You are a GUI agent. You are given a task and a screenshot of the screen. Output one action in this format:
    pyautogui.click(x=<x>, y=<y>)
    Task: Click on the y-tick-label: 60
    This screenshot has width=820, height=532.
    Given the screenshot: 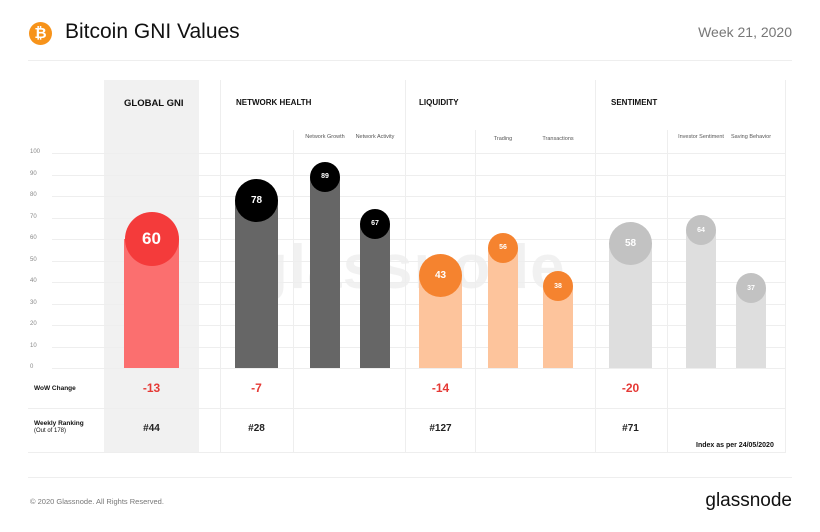 What is the action you would take?
    pyautogui.click(x=33, y=238)
    